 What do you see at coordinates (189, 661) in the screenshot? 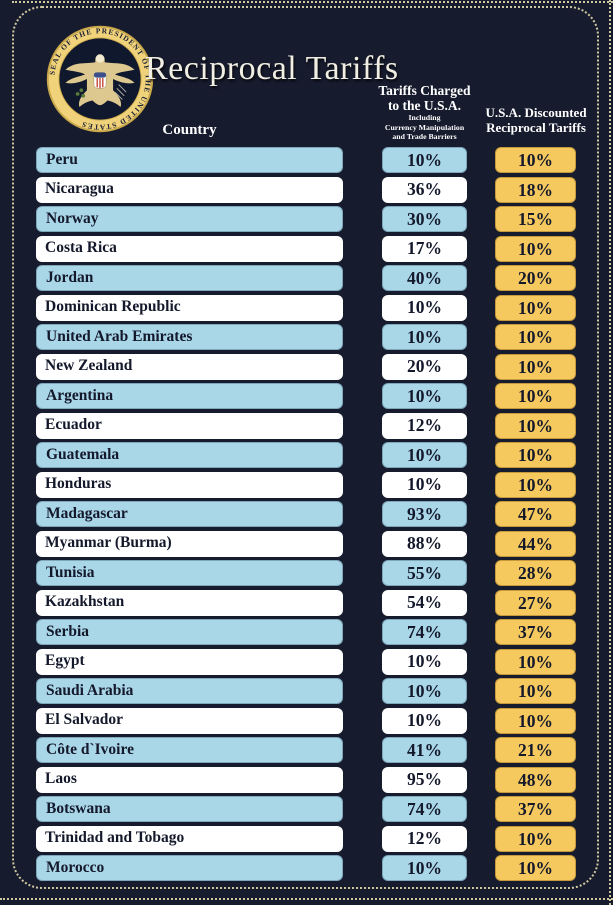
I see `country-cell: Egypt` at bounding box center [189, 661].